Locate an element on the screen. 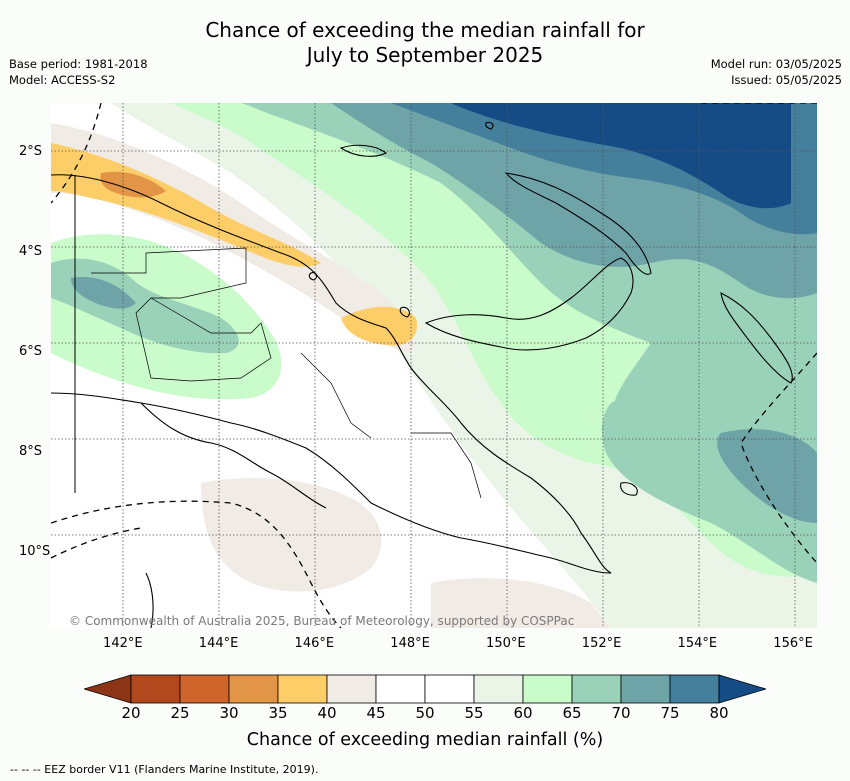  colorbar-arrow-low is located at coordinates (108, 689).